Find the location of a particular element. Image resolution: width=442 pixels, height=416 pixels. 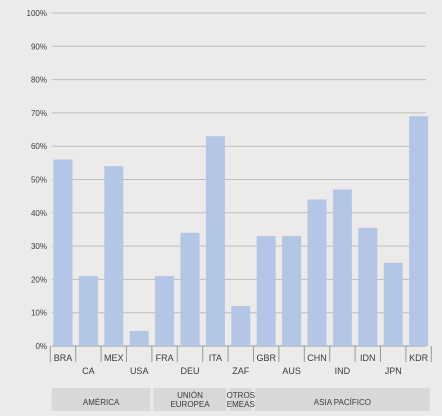

group-label: OTROS is located at coordinates (241, 395).